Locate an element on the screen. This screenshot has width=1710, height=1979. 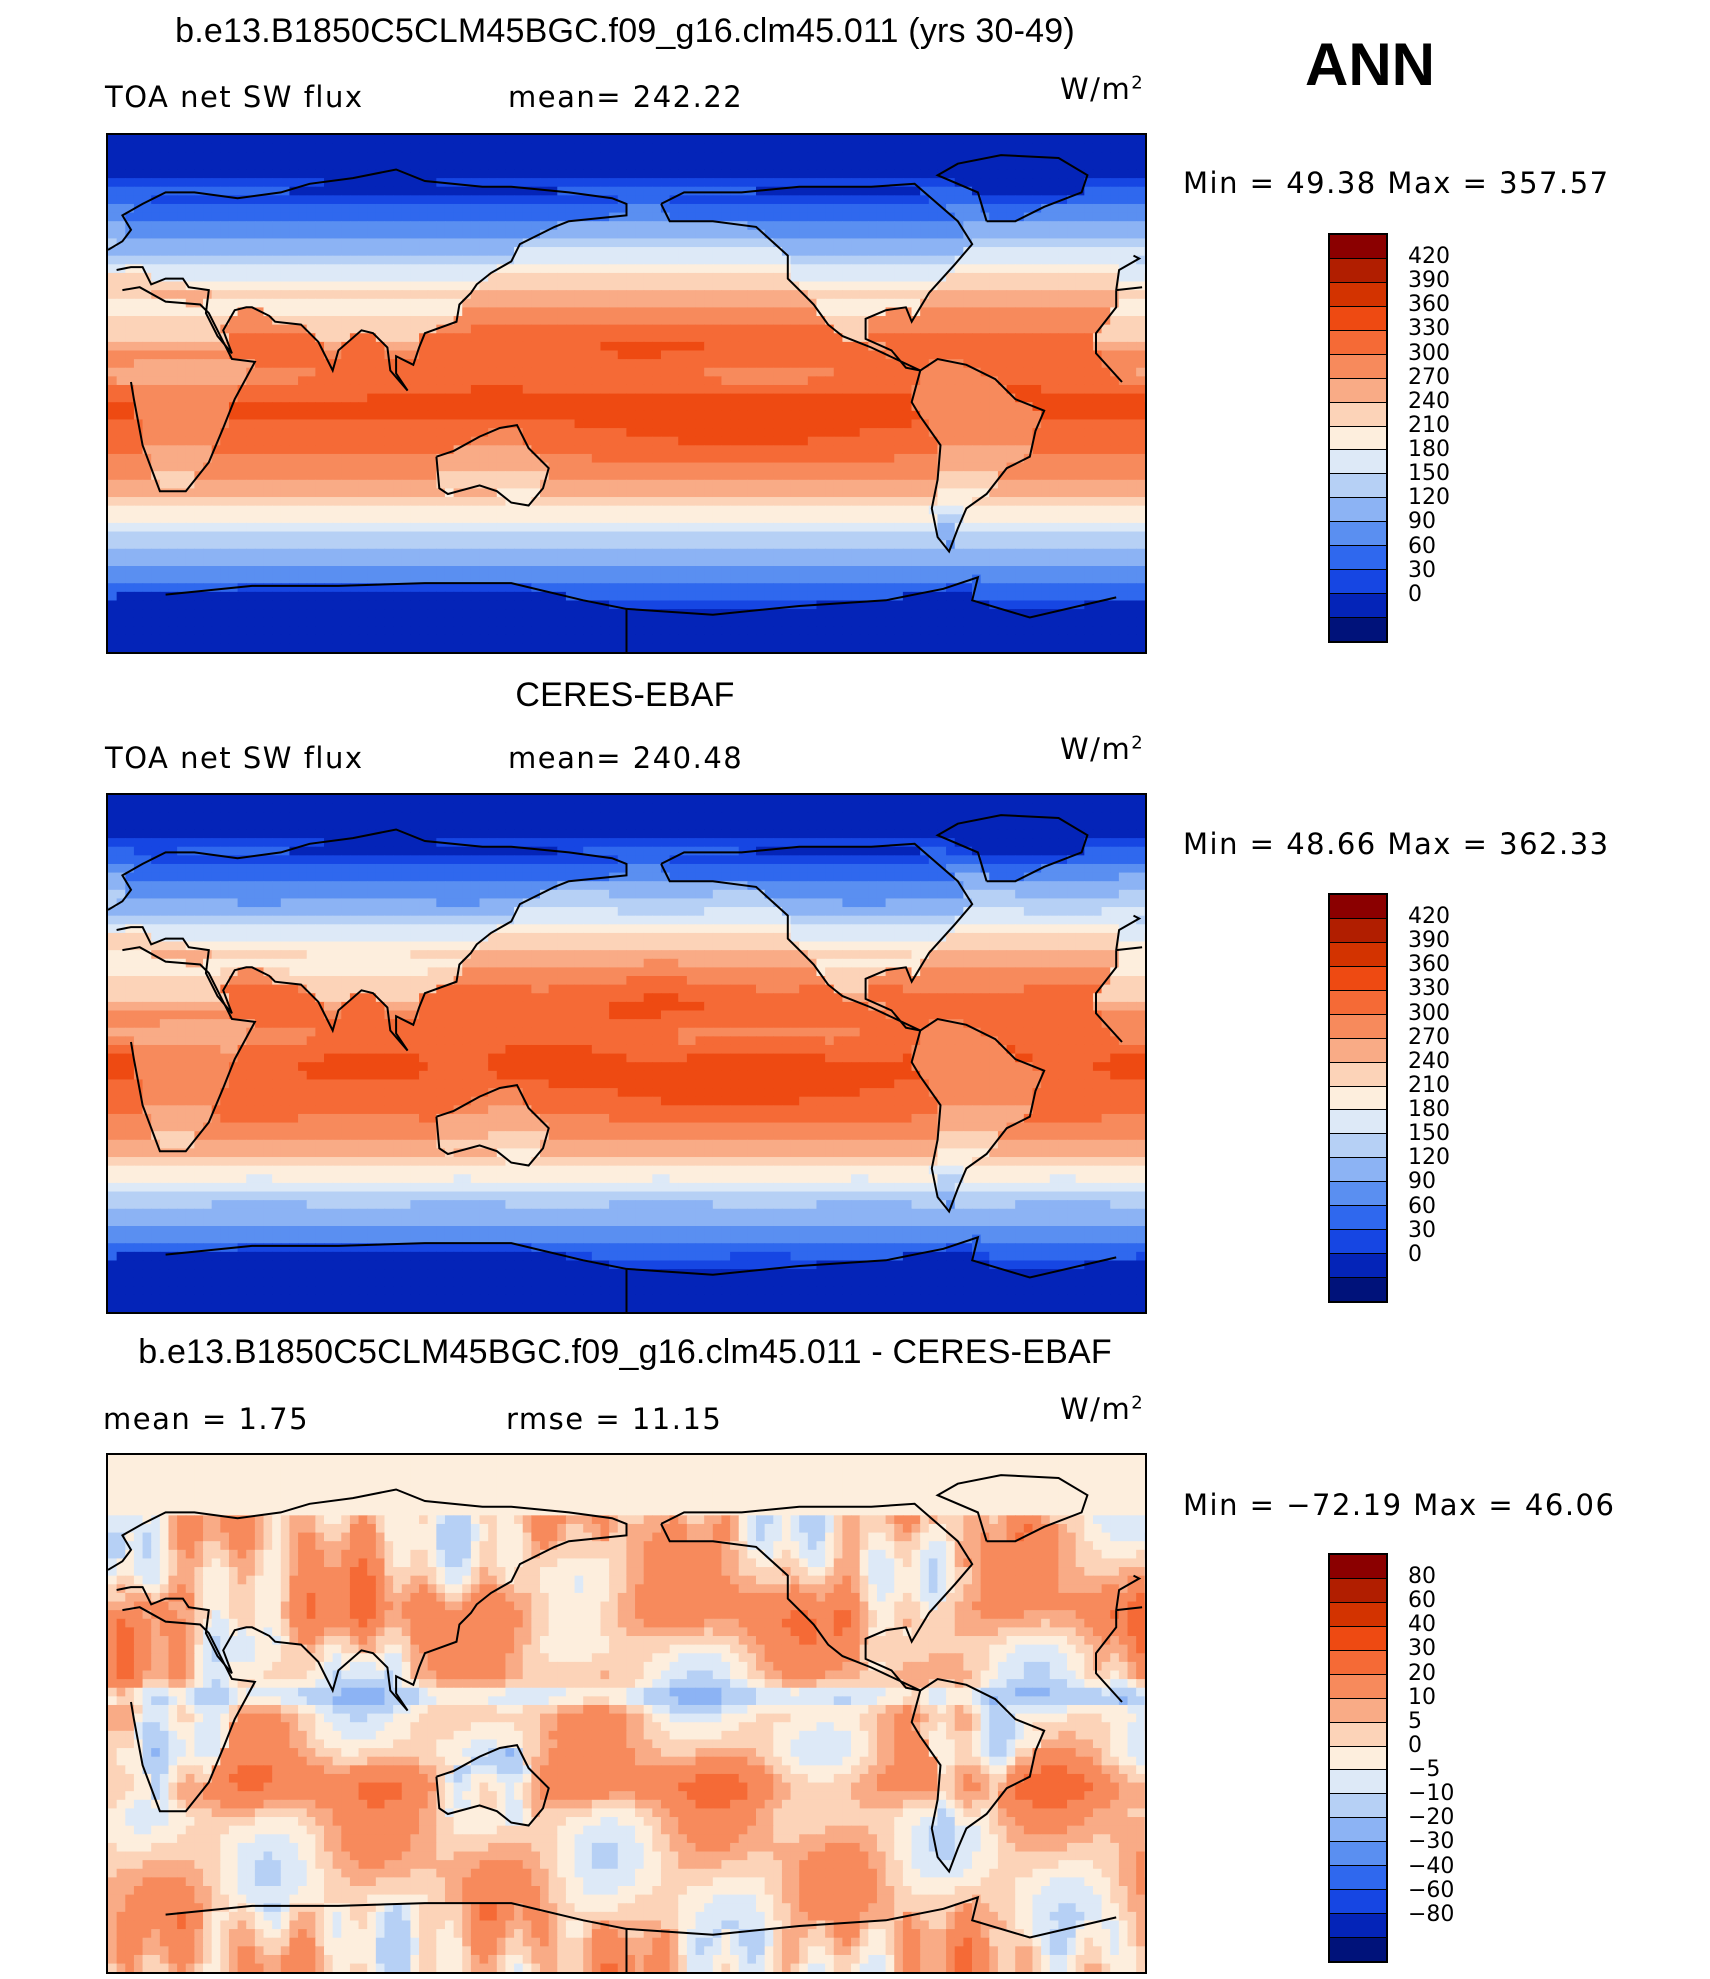
panel-3-colorbar-labels: 80 60 40 30 20 10 5 0 −5 −10 −20 −30 −40 −60 −80 is located at coordinates (1448, 1758).